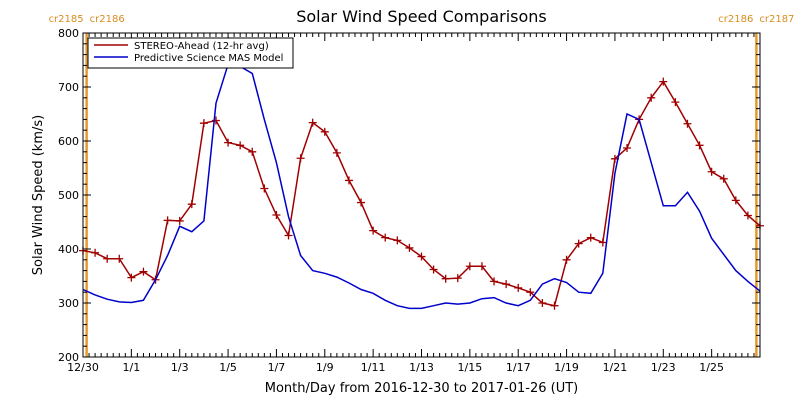  I want to click on chart-title: Solar Wind Speed Comparisons, so click(421, 16).